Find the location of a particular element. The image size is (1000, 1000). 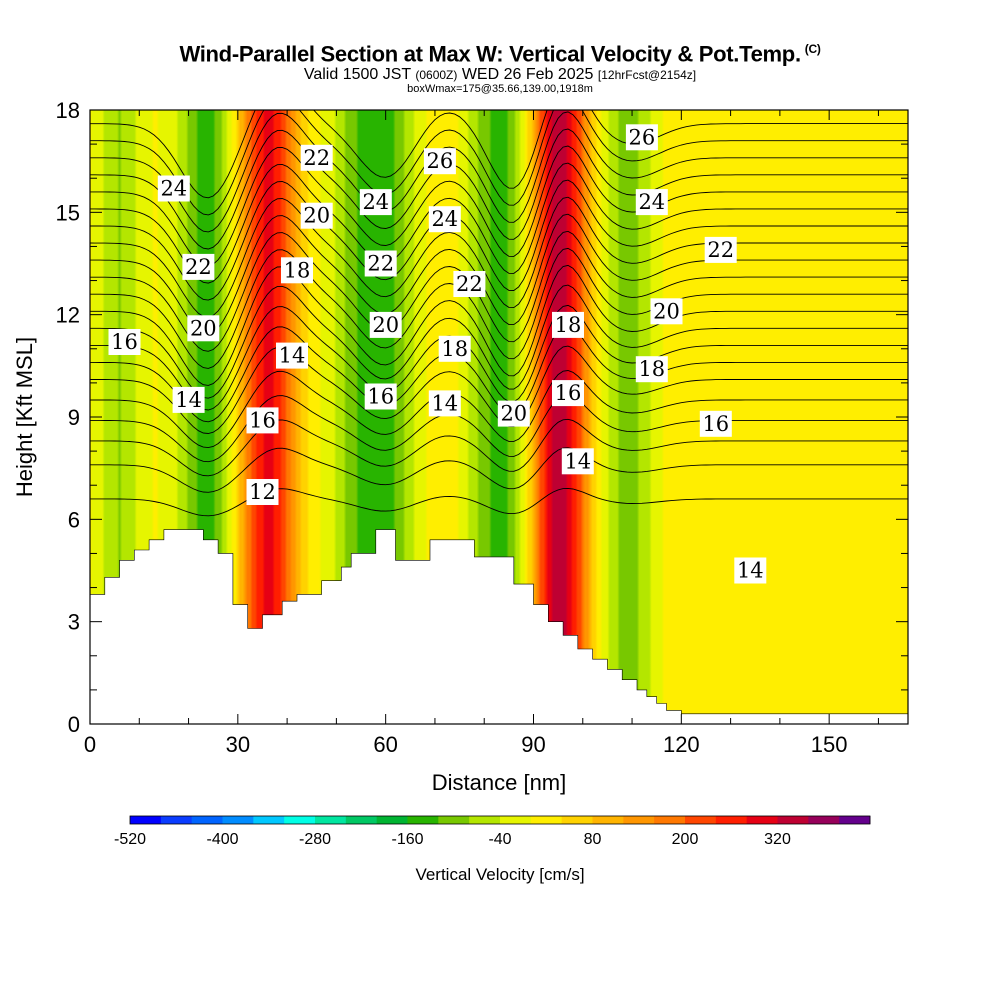

x-tick-label: 60 is located at coordinates (385, 744).